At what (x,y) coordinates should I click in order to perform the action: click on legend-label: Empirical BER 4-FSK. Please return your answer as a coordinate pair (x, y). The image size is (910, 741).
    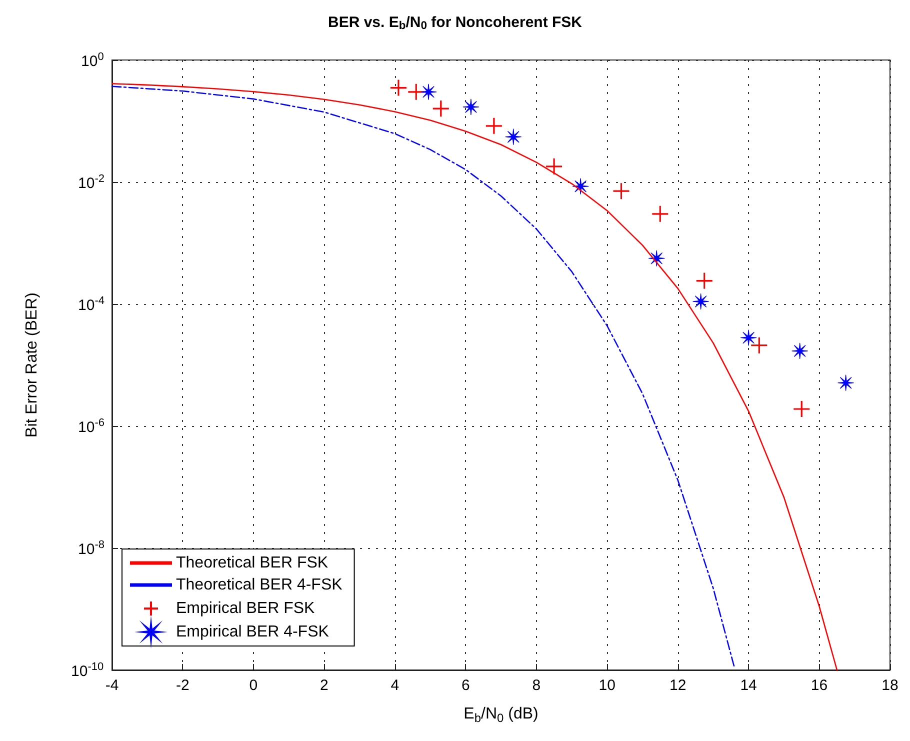
    Looking at the image, I should click on (253, 632).